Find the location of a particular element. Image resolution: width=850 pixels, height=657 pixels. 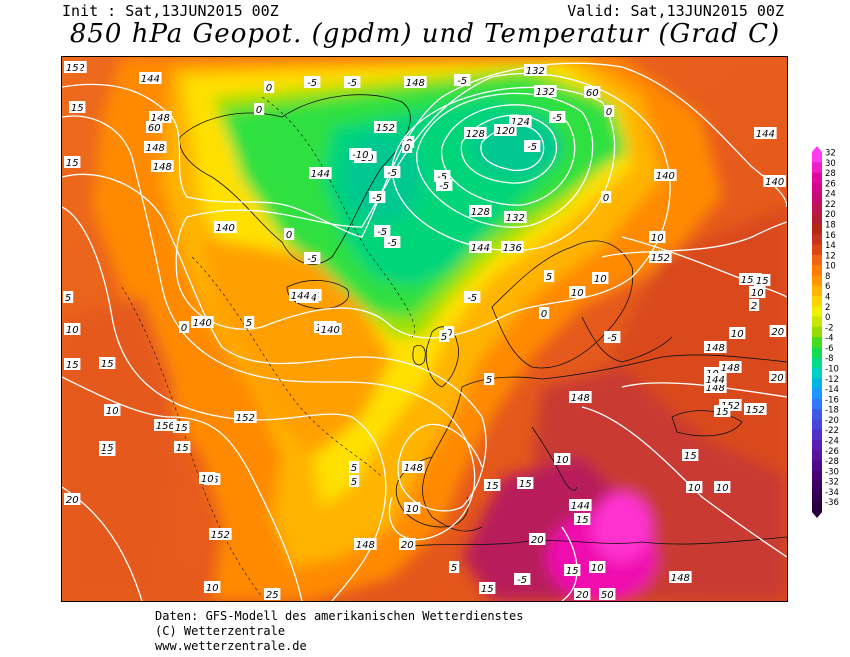

label-text: 120 is located at coordinates (505, 131).